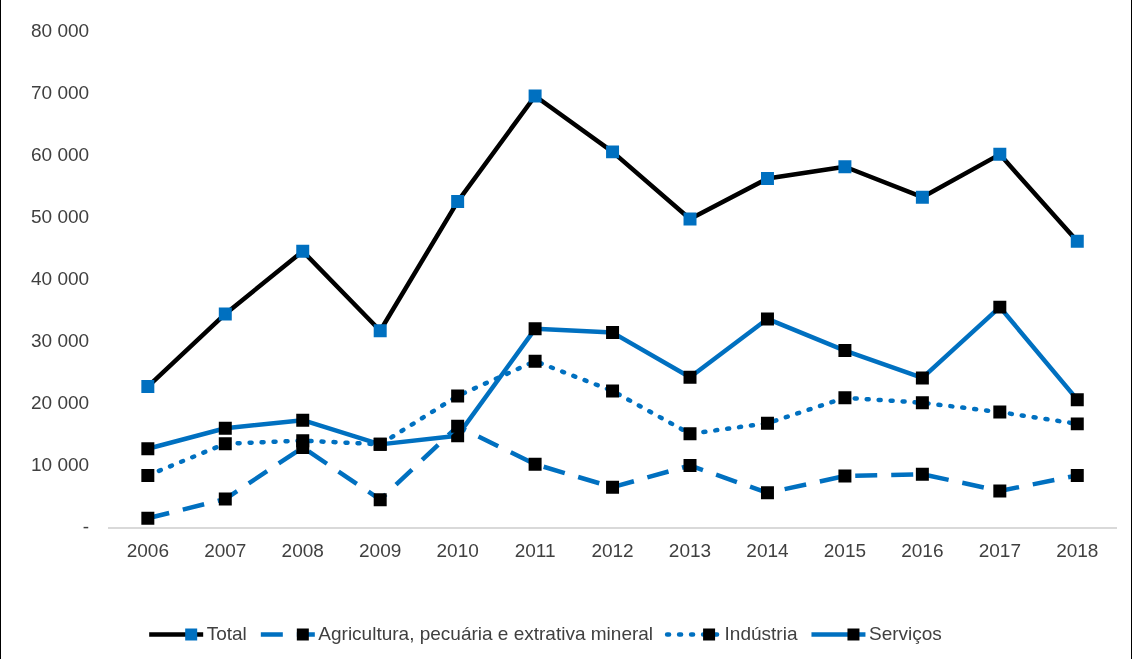 The image size is (1132, 661). I want to click on y-tick-label: 60 000, so click(60, 154).